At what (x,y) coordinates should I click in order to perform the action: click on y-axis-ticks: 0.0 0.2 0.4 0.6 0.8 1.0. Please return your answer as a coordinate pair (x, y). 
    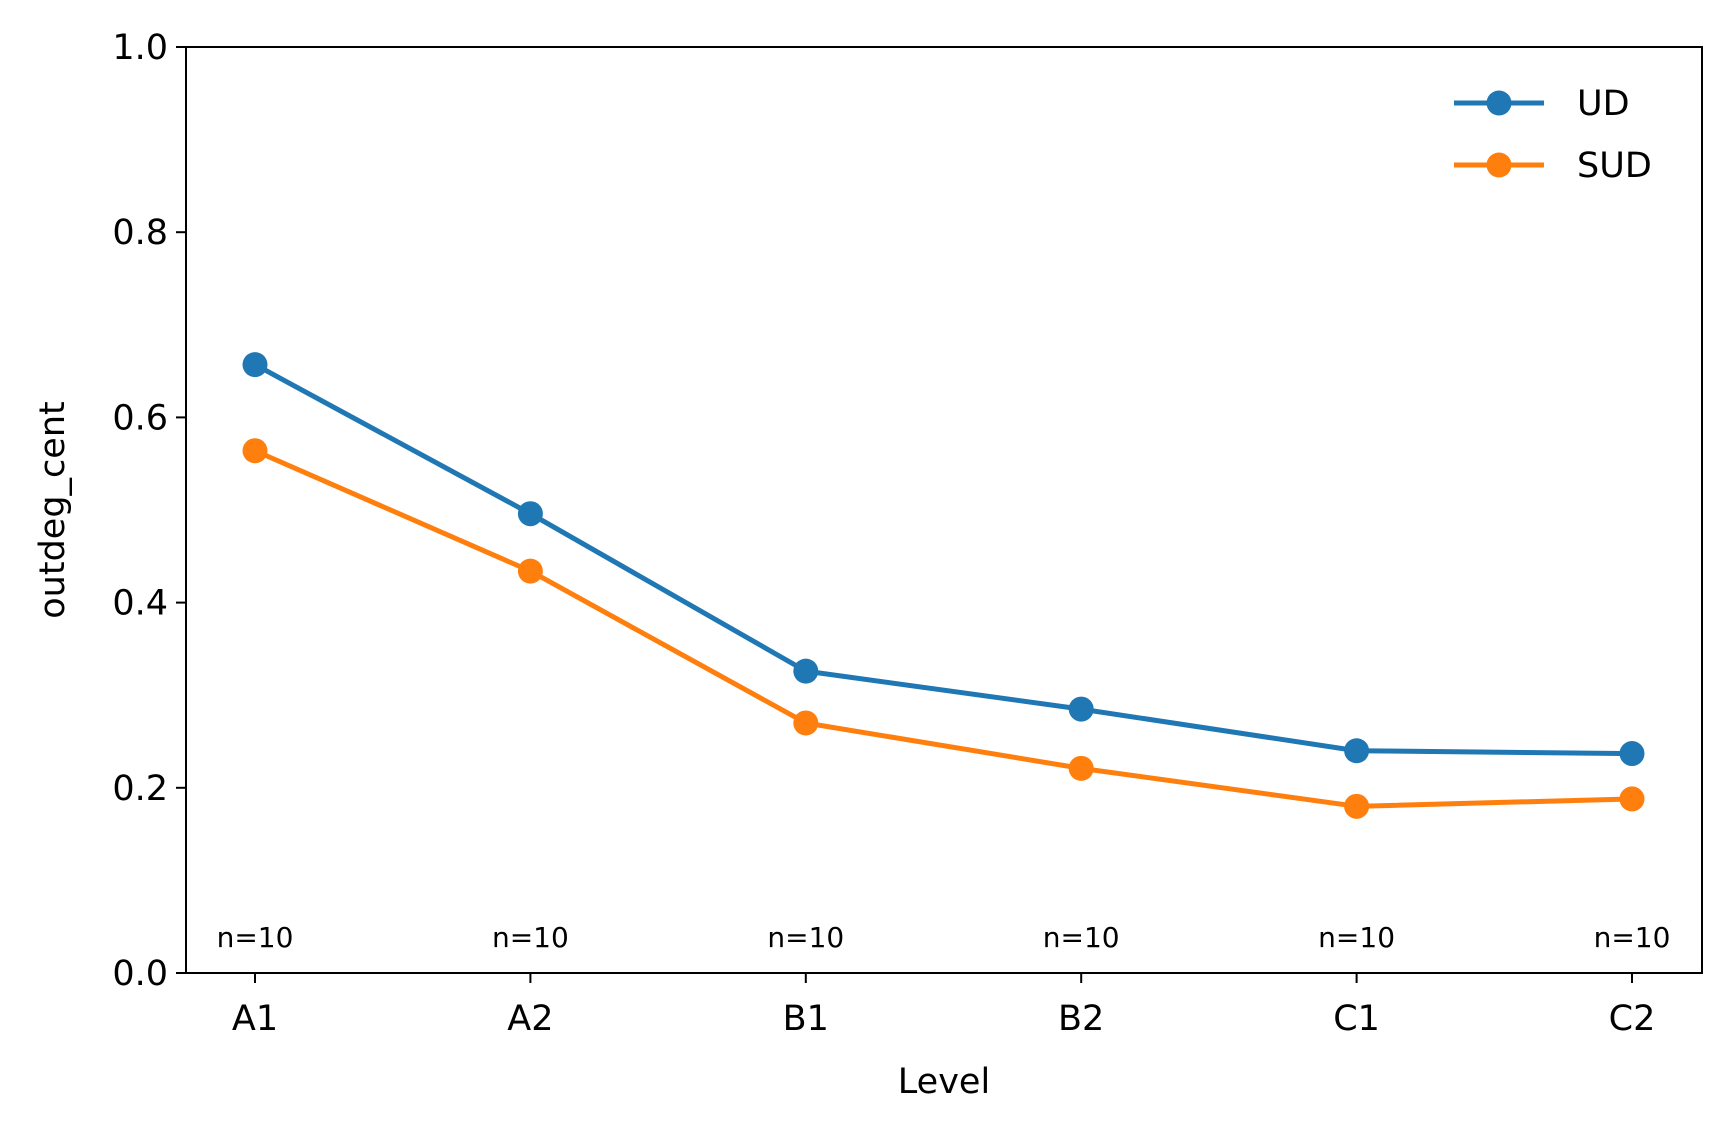
    Looking at the image, I should click on (149, 511).